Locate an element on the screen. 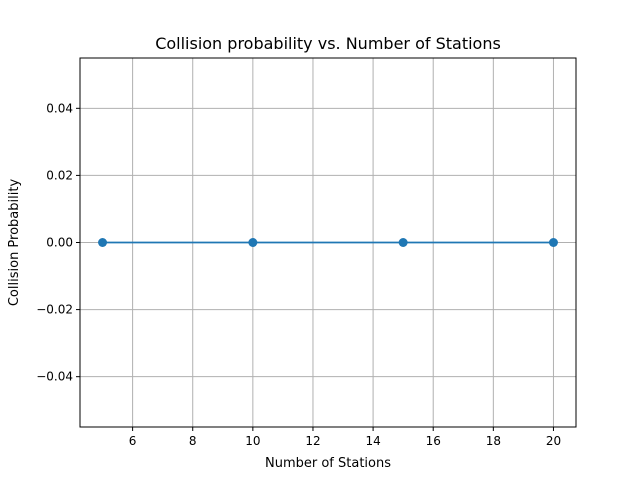  y-tick-label: 0.00 is located at coordinates (59, 243).